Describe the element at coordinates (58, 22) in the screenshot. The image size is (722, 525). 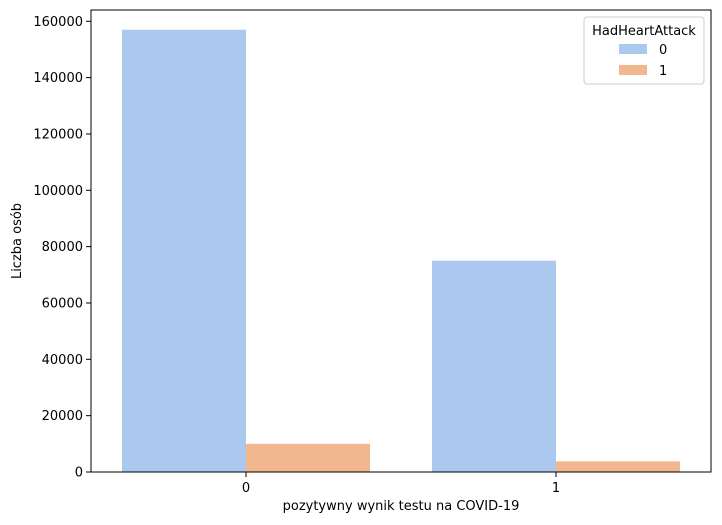
I see `y-tick-label: 160000` at that location.